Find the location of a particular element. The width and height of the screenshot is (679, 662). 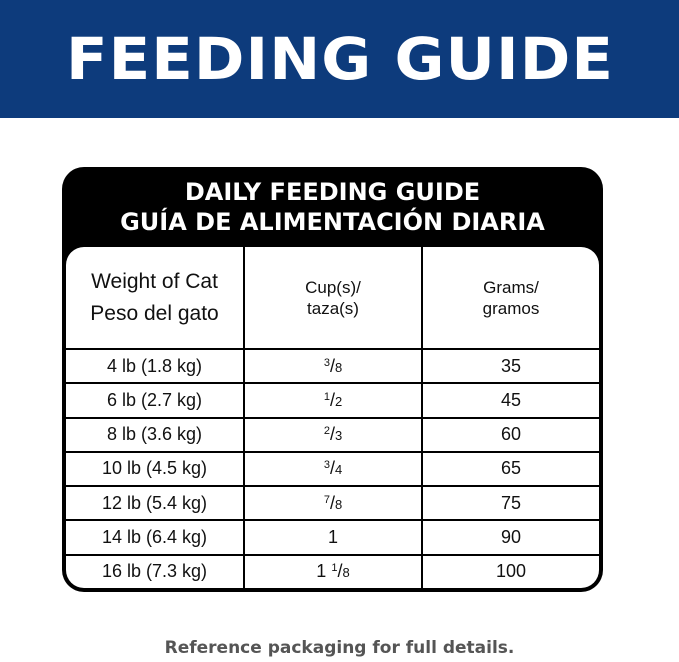

header-weight-es: Peso del gato is located at coordinates (154, 313).